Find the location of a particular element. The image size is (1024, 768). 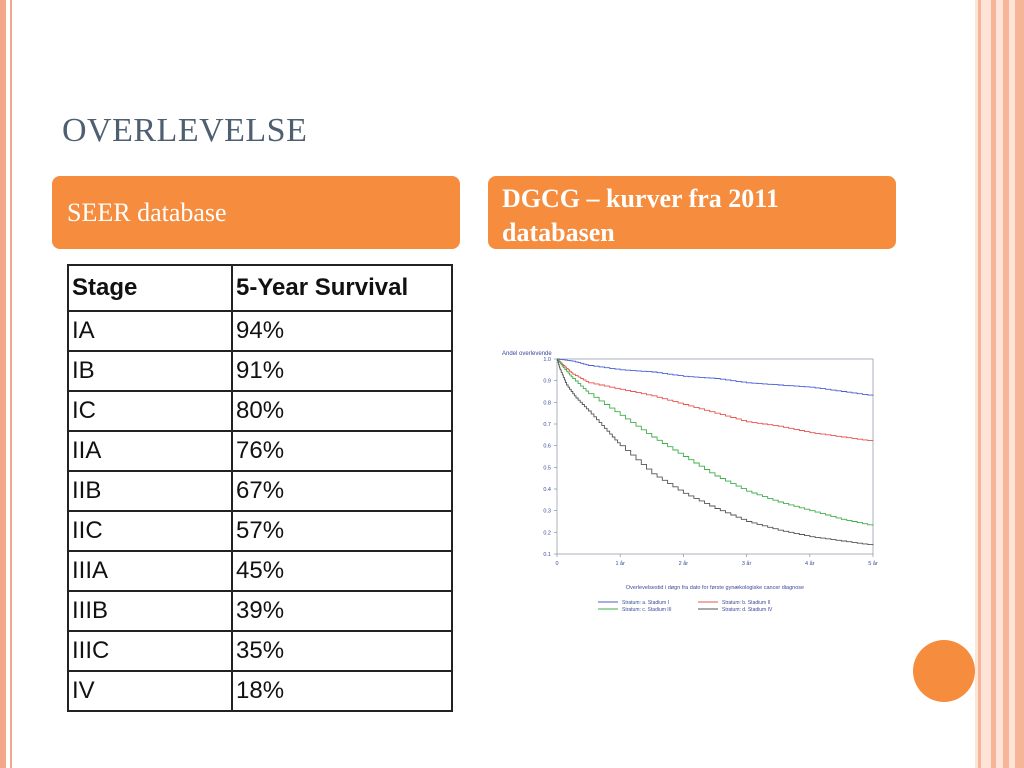

survival-cell: 80% is located at coordinates (342, 411).